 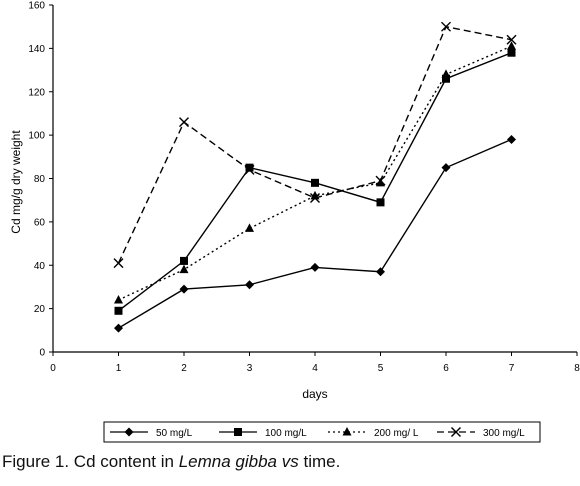 What do you see at coordinates (381, 368) in the screenshot?
I see `x-tick-label: 5` at bounding box center [381, 368].